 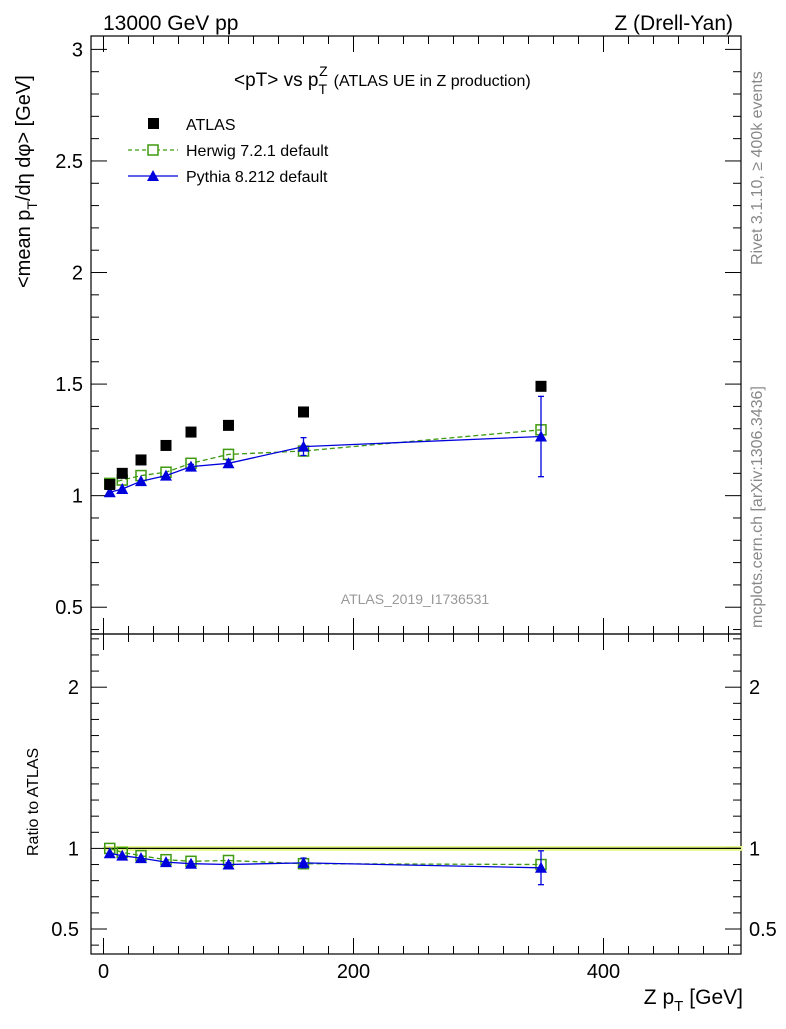 What do you see at coordinates (323, 89) in the screenshot?
I see `plot-title-subscript: T` at bounding box center [323, 89].